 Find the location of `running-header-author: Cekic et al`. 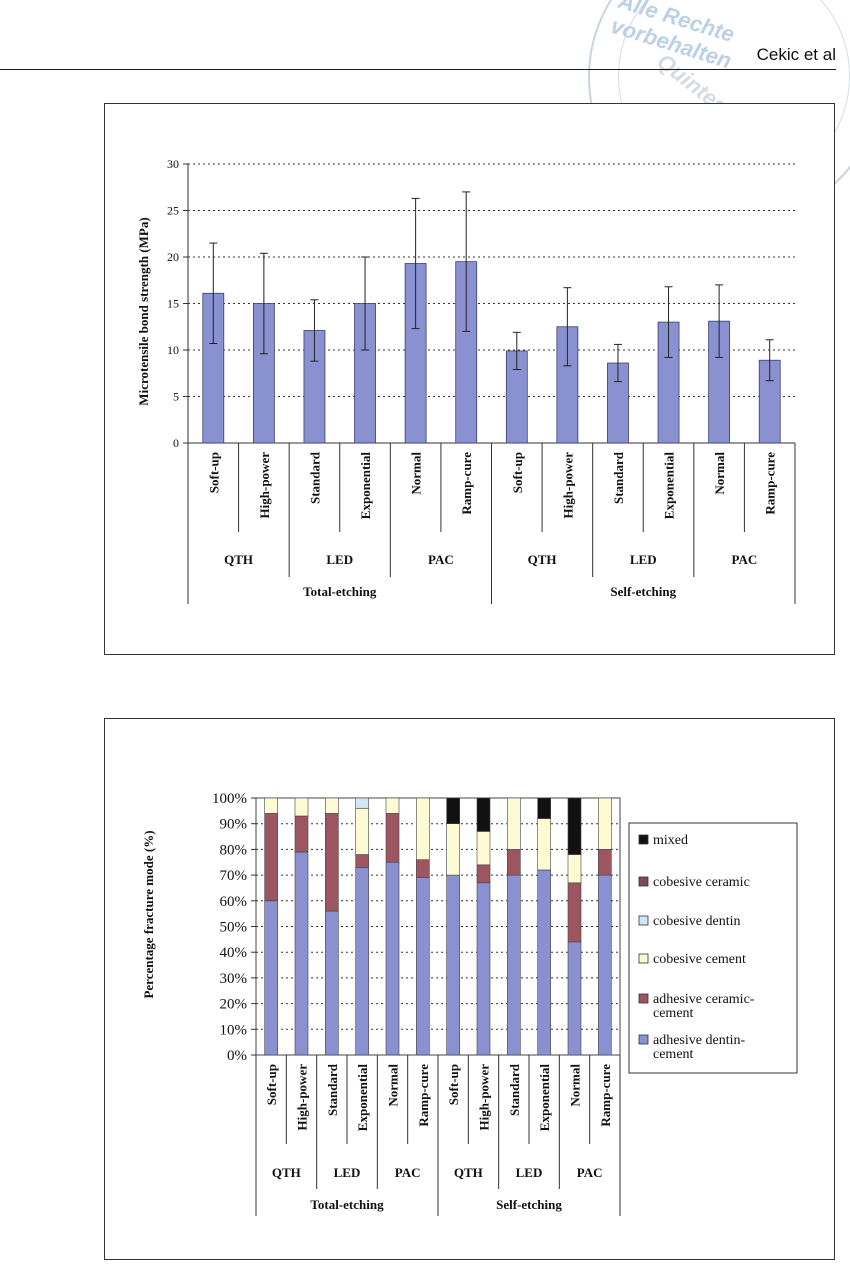

running-header-author: Cekic et al is located at coordinates (796, 54).